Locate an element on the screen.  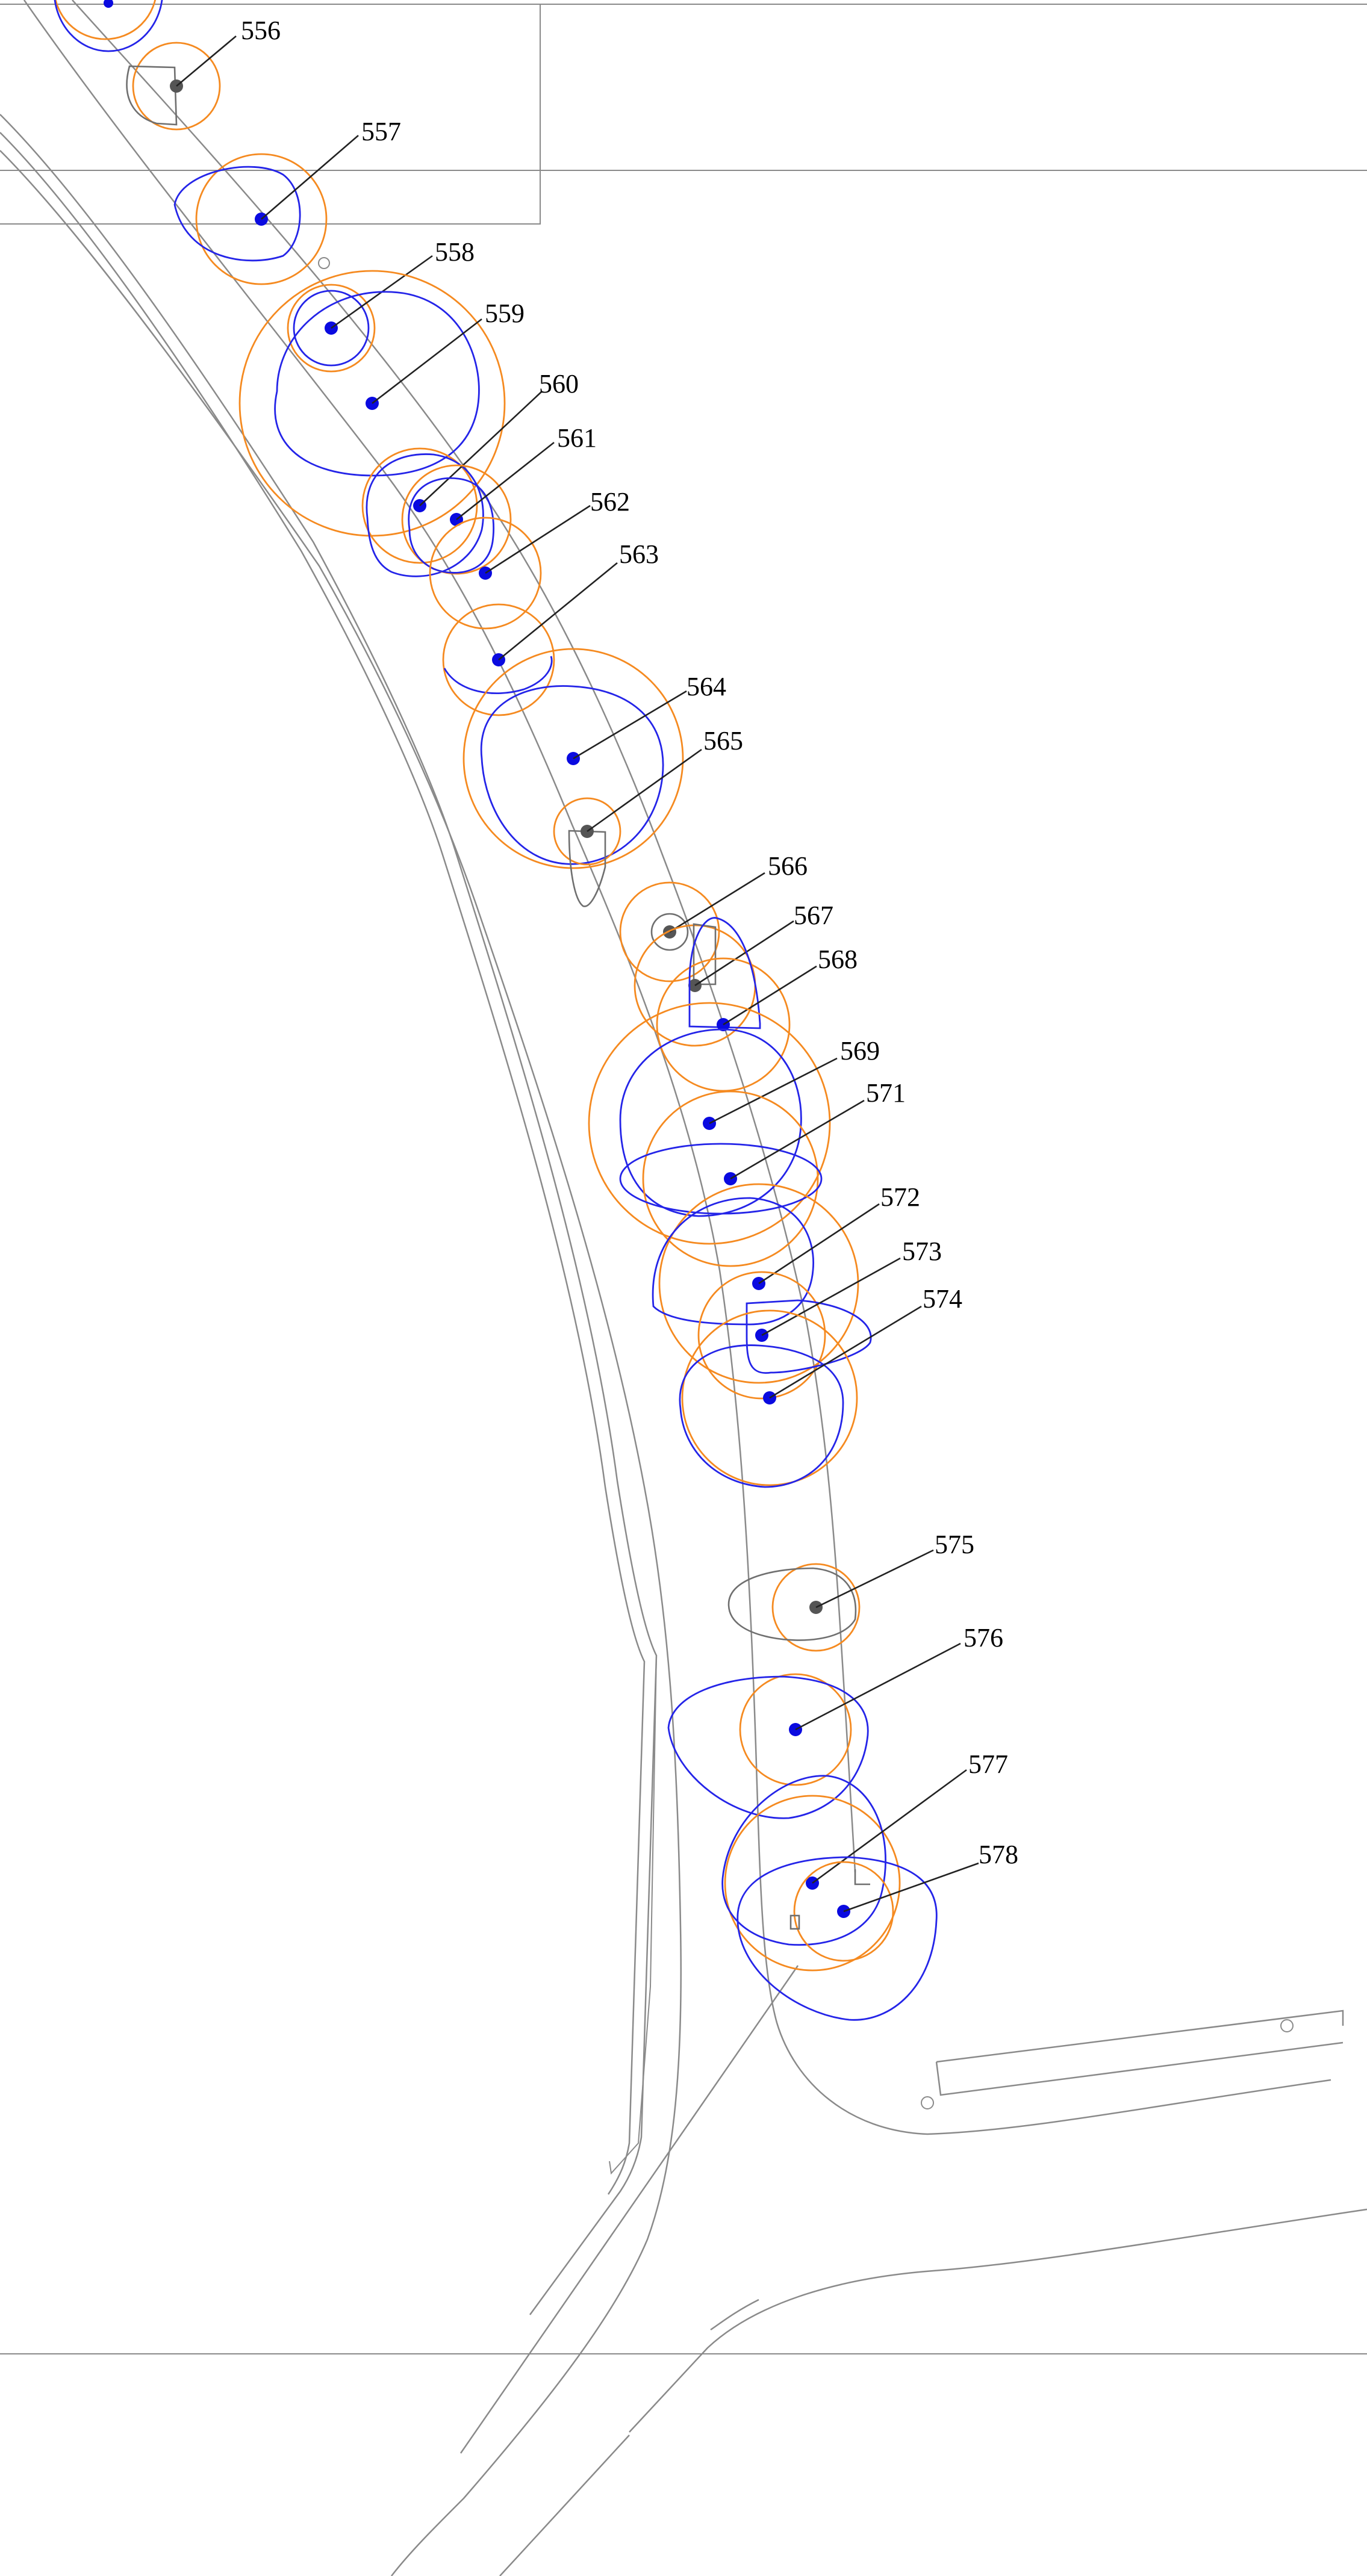
tree-564: 564 is located at coordinates (594, 758).